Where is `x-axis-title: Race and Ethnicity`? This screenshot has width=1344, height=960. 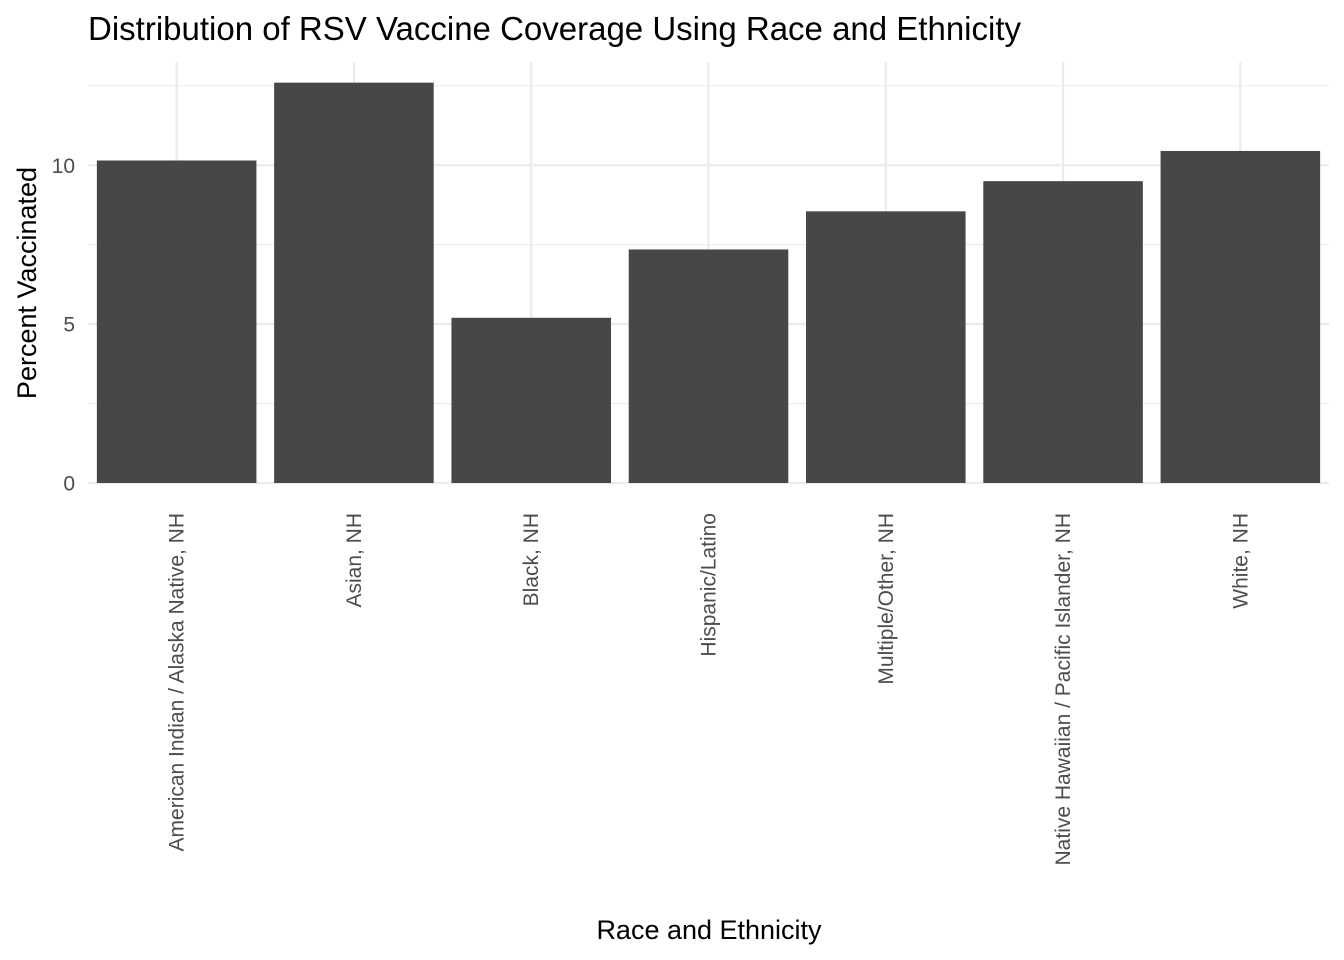 x-axis-title: Race and Ethnicity is located at coordinates (709, 930).